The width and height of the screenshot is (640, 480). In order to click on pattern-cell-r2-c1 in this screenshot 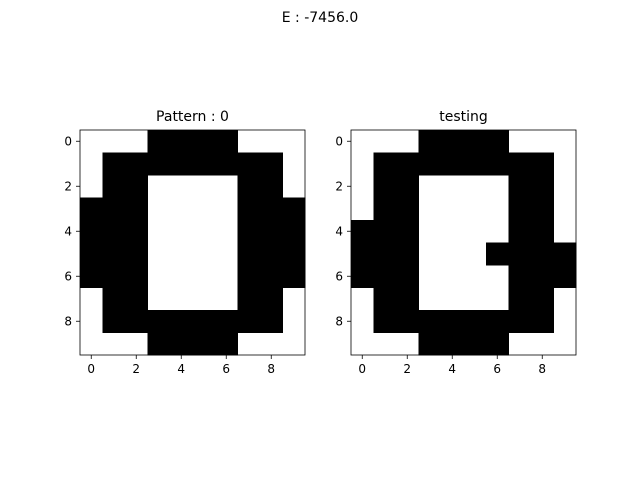, I will do `click(114, 186)`.